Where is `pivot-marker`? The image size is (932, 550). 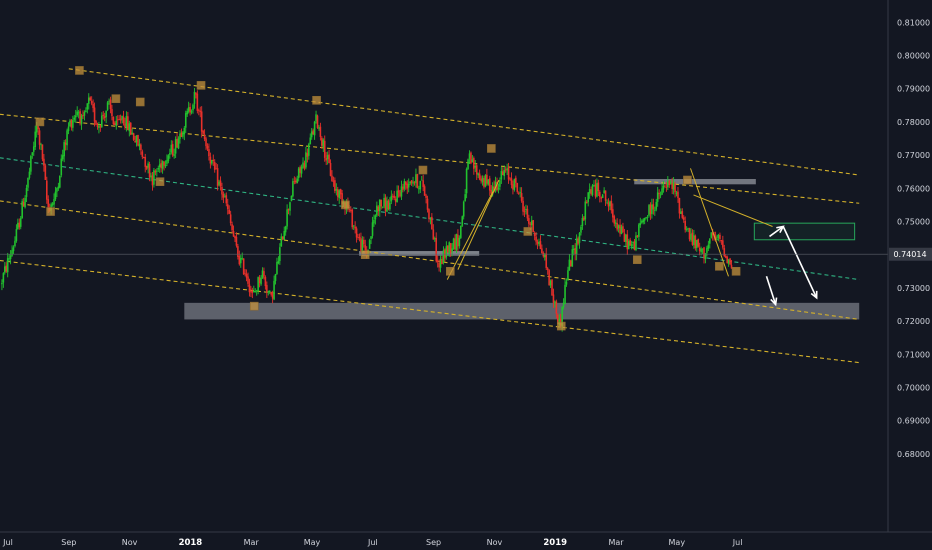
pivot-marker is located at coordinates (736, 271).